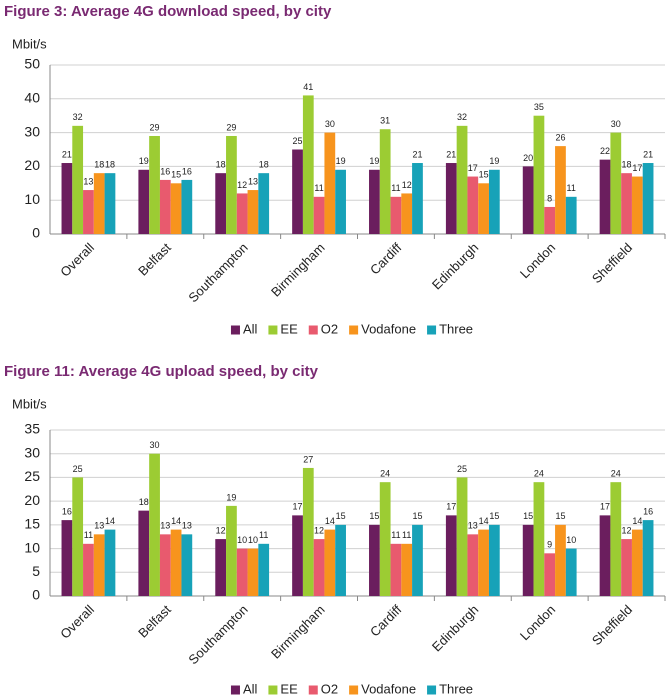 The image size is (670, 700). I want to click on y-tick-label: 40, so click(32, 98).